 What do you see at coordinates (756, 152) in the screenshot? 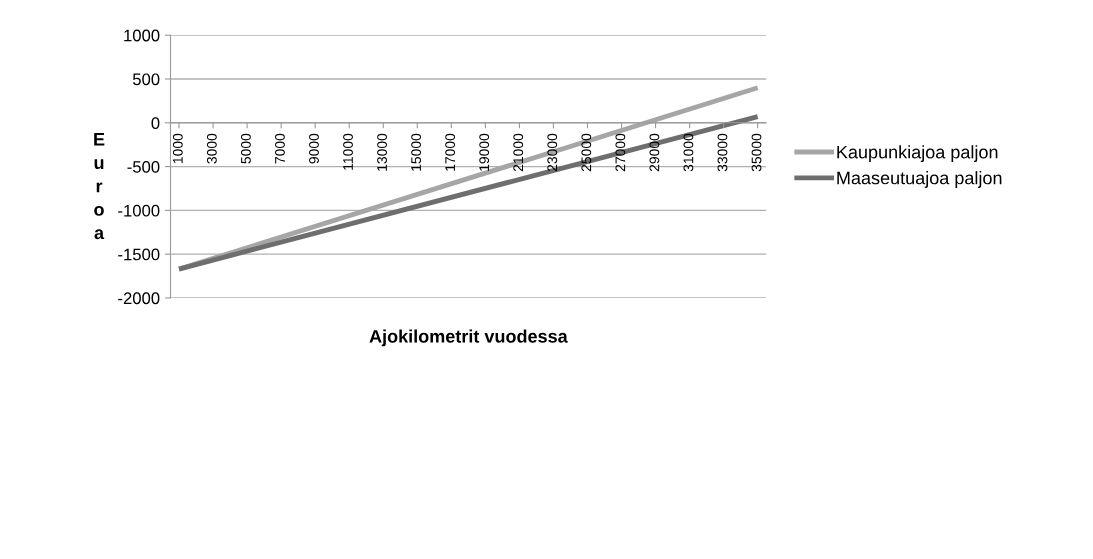
I see `x-tick-label: 35000` at bounding box center [756, 152].